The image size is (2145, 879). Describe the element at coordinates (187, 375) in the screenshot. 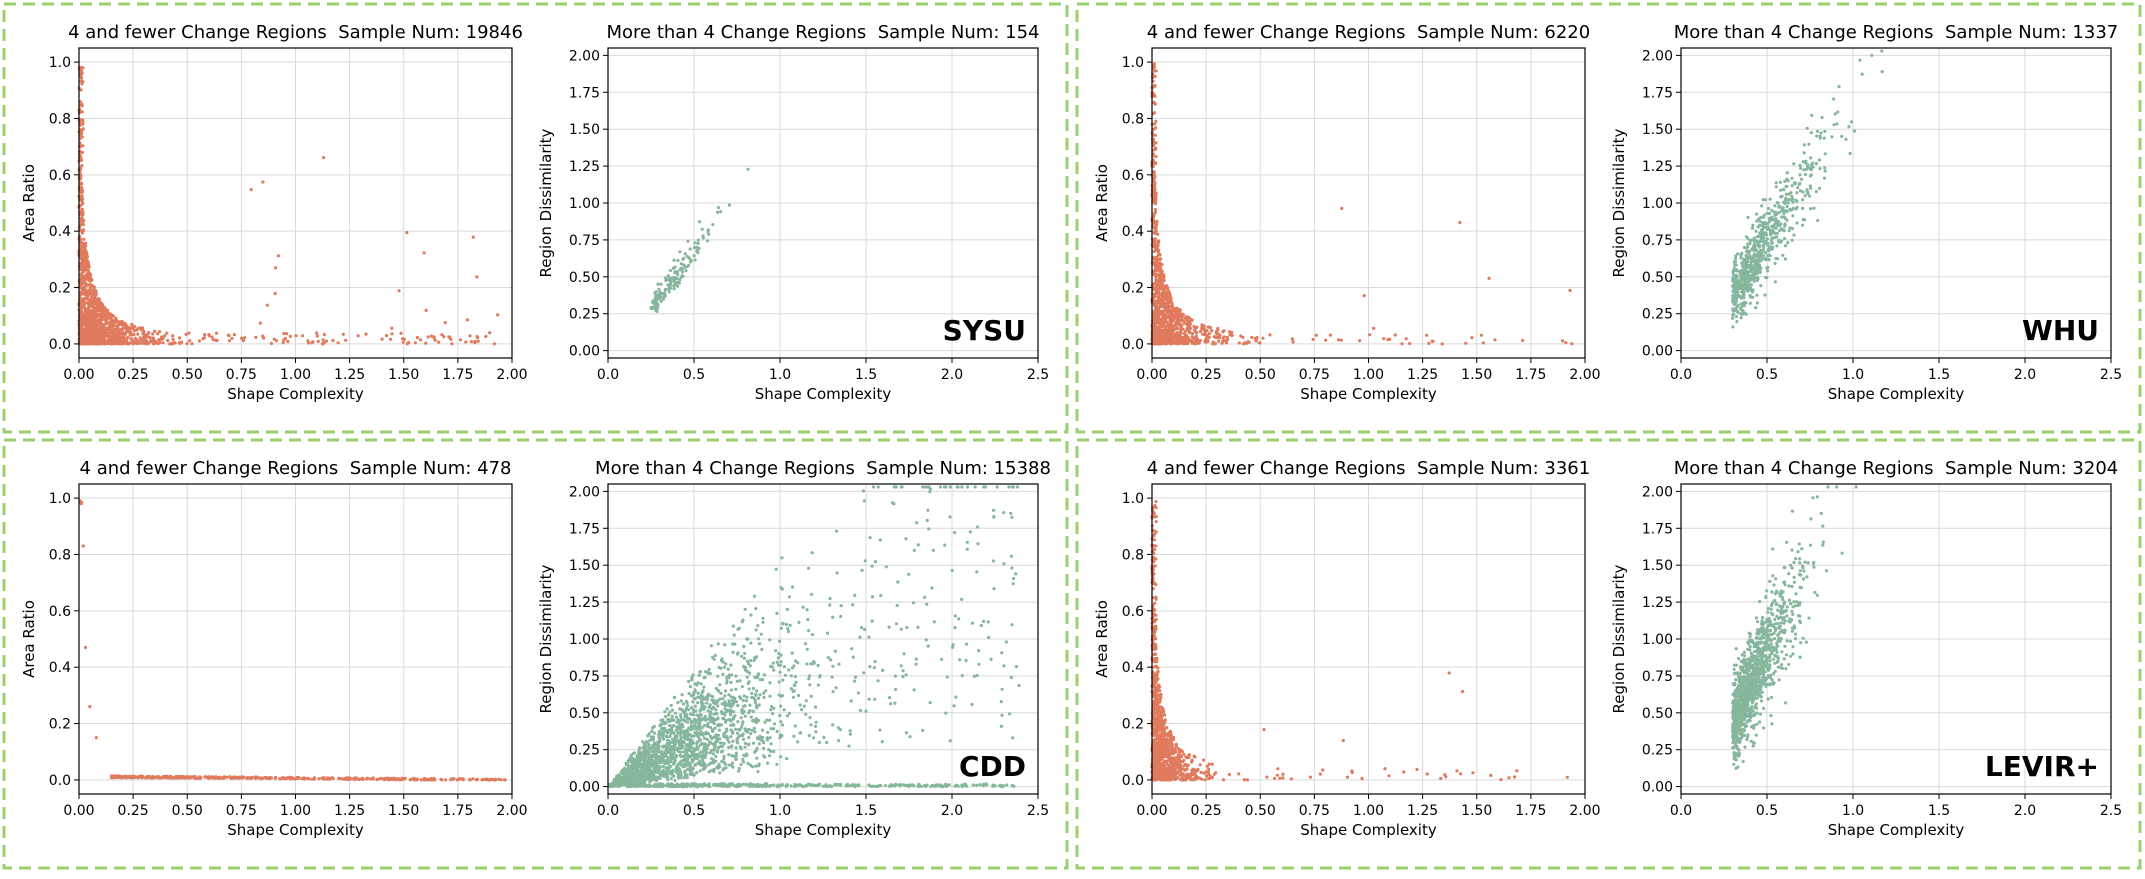

I see `x-tick-label: 0.50` at that location.